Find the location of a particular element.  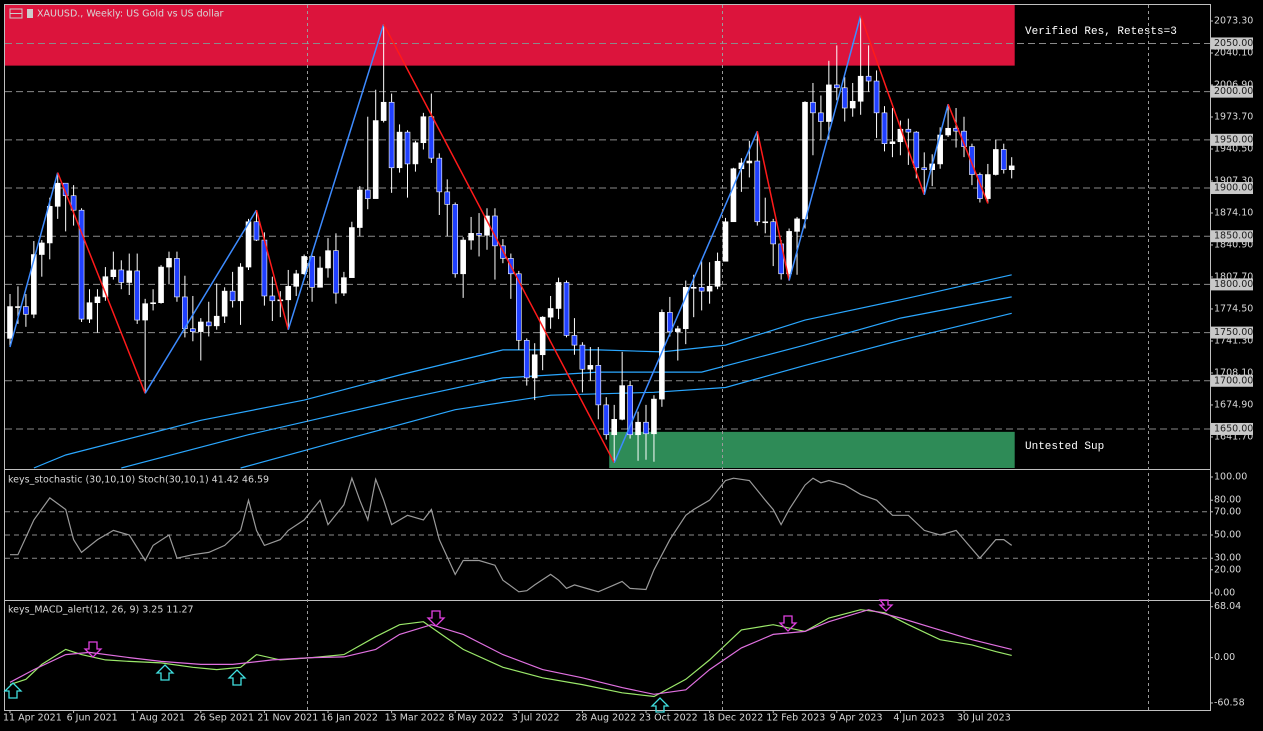

y-tick-label: 0.00 is located at coordinates (1224, 657).